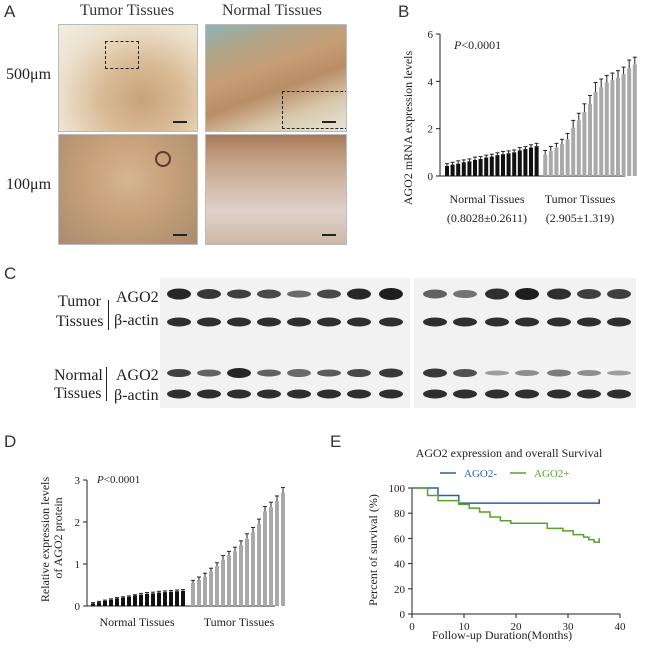 This screenshot has width=650, height=651. What do you see at coordinates (480, 474) in the screenshot?
I see `legend-ago2-neg-label: AGO2-` at bounding box center [480, 474].